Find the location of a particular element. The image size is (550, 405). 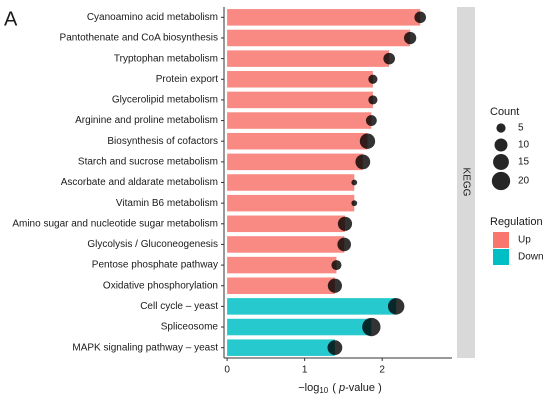

x-tick-label: 1 is located at coordinates (305, 370).